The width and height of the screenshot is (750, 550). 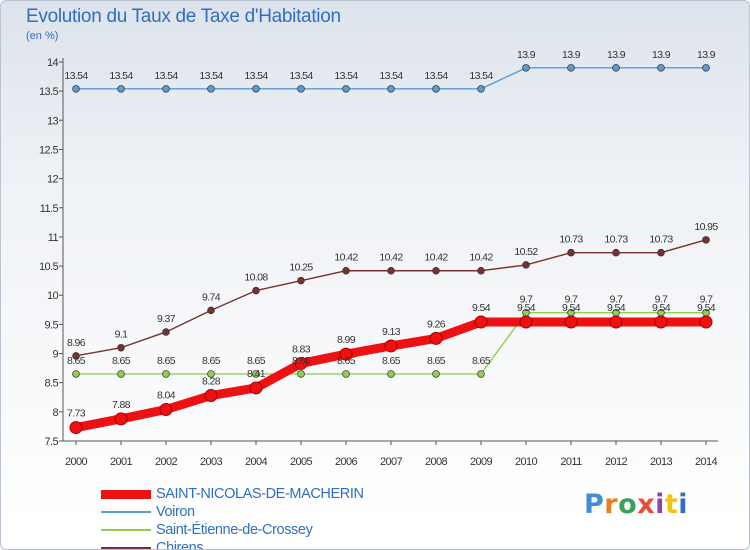 What do you see at coordinates (571, 462) in the screenshot?
I see `x-tick-label: 2011` at bounding box center [571, 462].